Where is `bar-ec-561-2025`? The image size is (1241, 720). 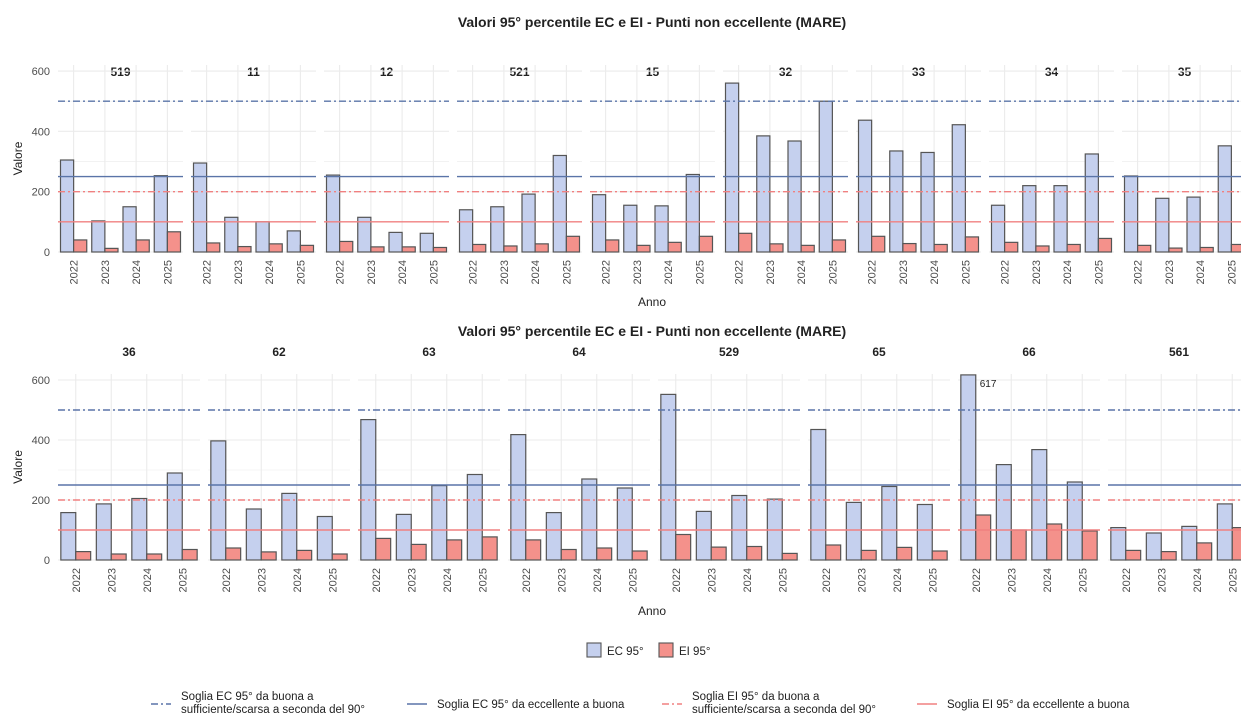 bar-ec-561-2025 is located at coordinates (1224, 532).